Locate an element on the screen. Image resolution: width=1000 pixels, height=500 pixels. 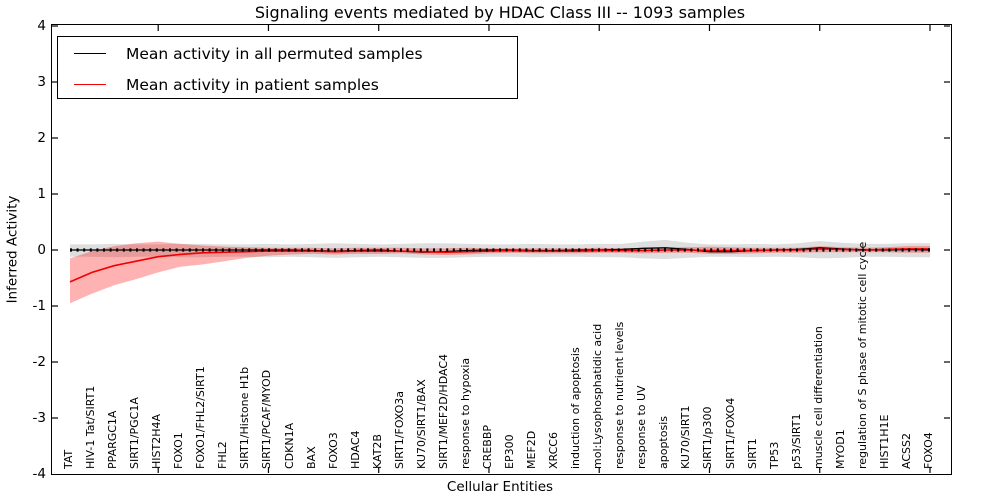
x-tick-label: KU70/SIRT1 is located at coordinates (686, 437).